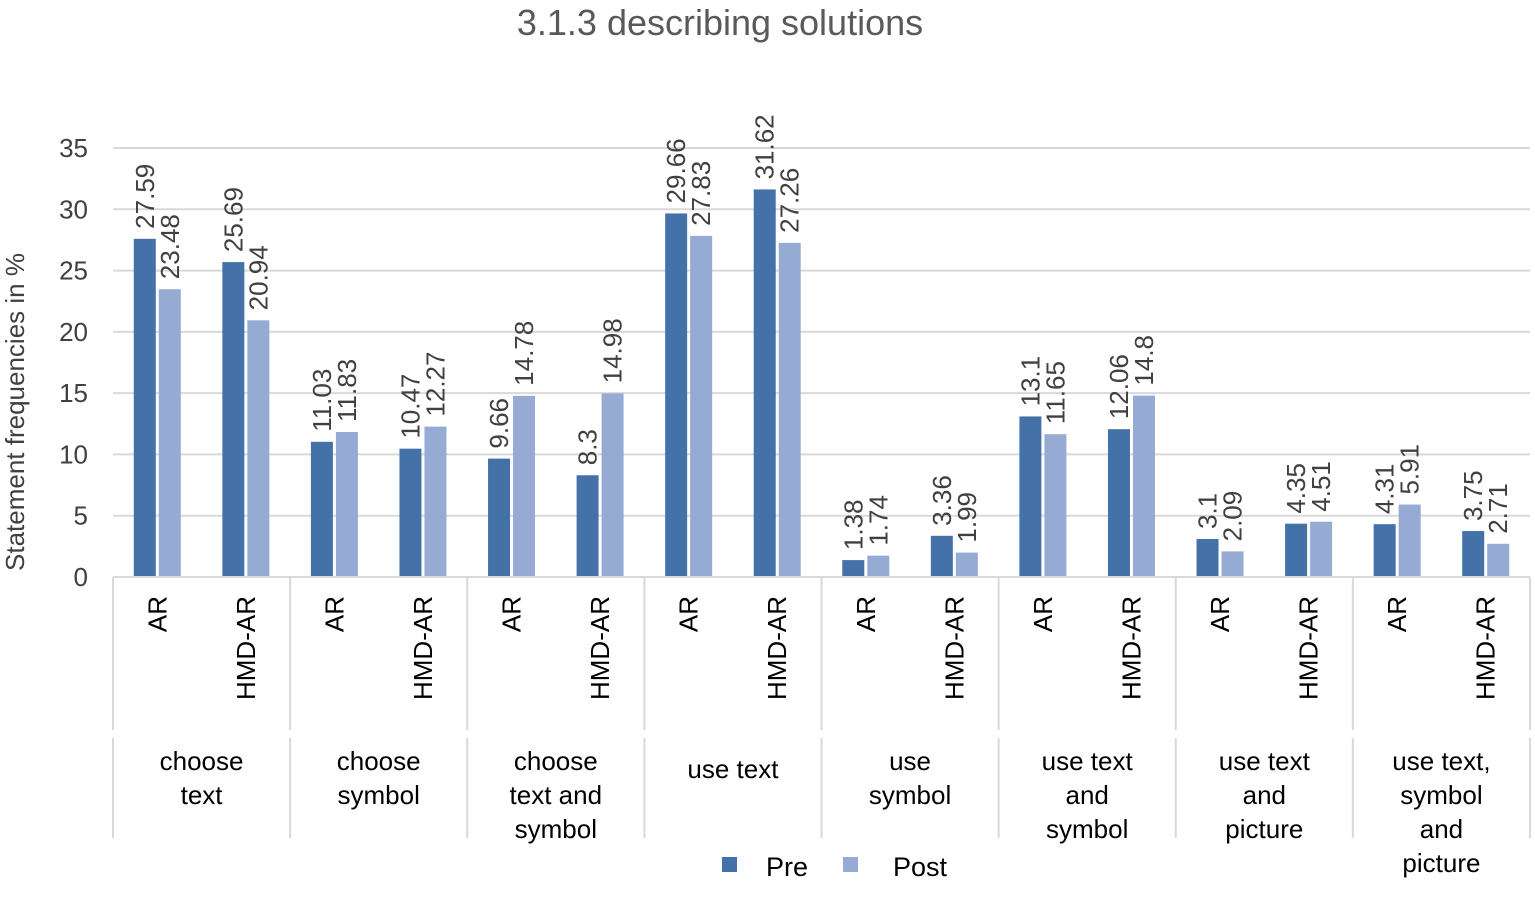 This screenshot has width=1535, height=899. What do you see at coordinates (81, 516) in the screenshot?
I see `y-tick-label: 5` at bounding box center [81, 516].